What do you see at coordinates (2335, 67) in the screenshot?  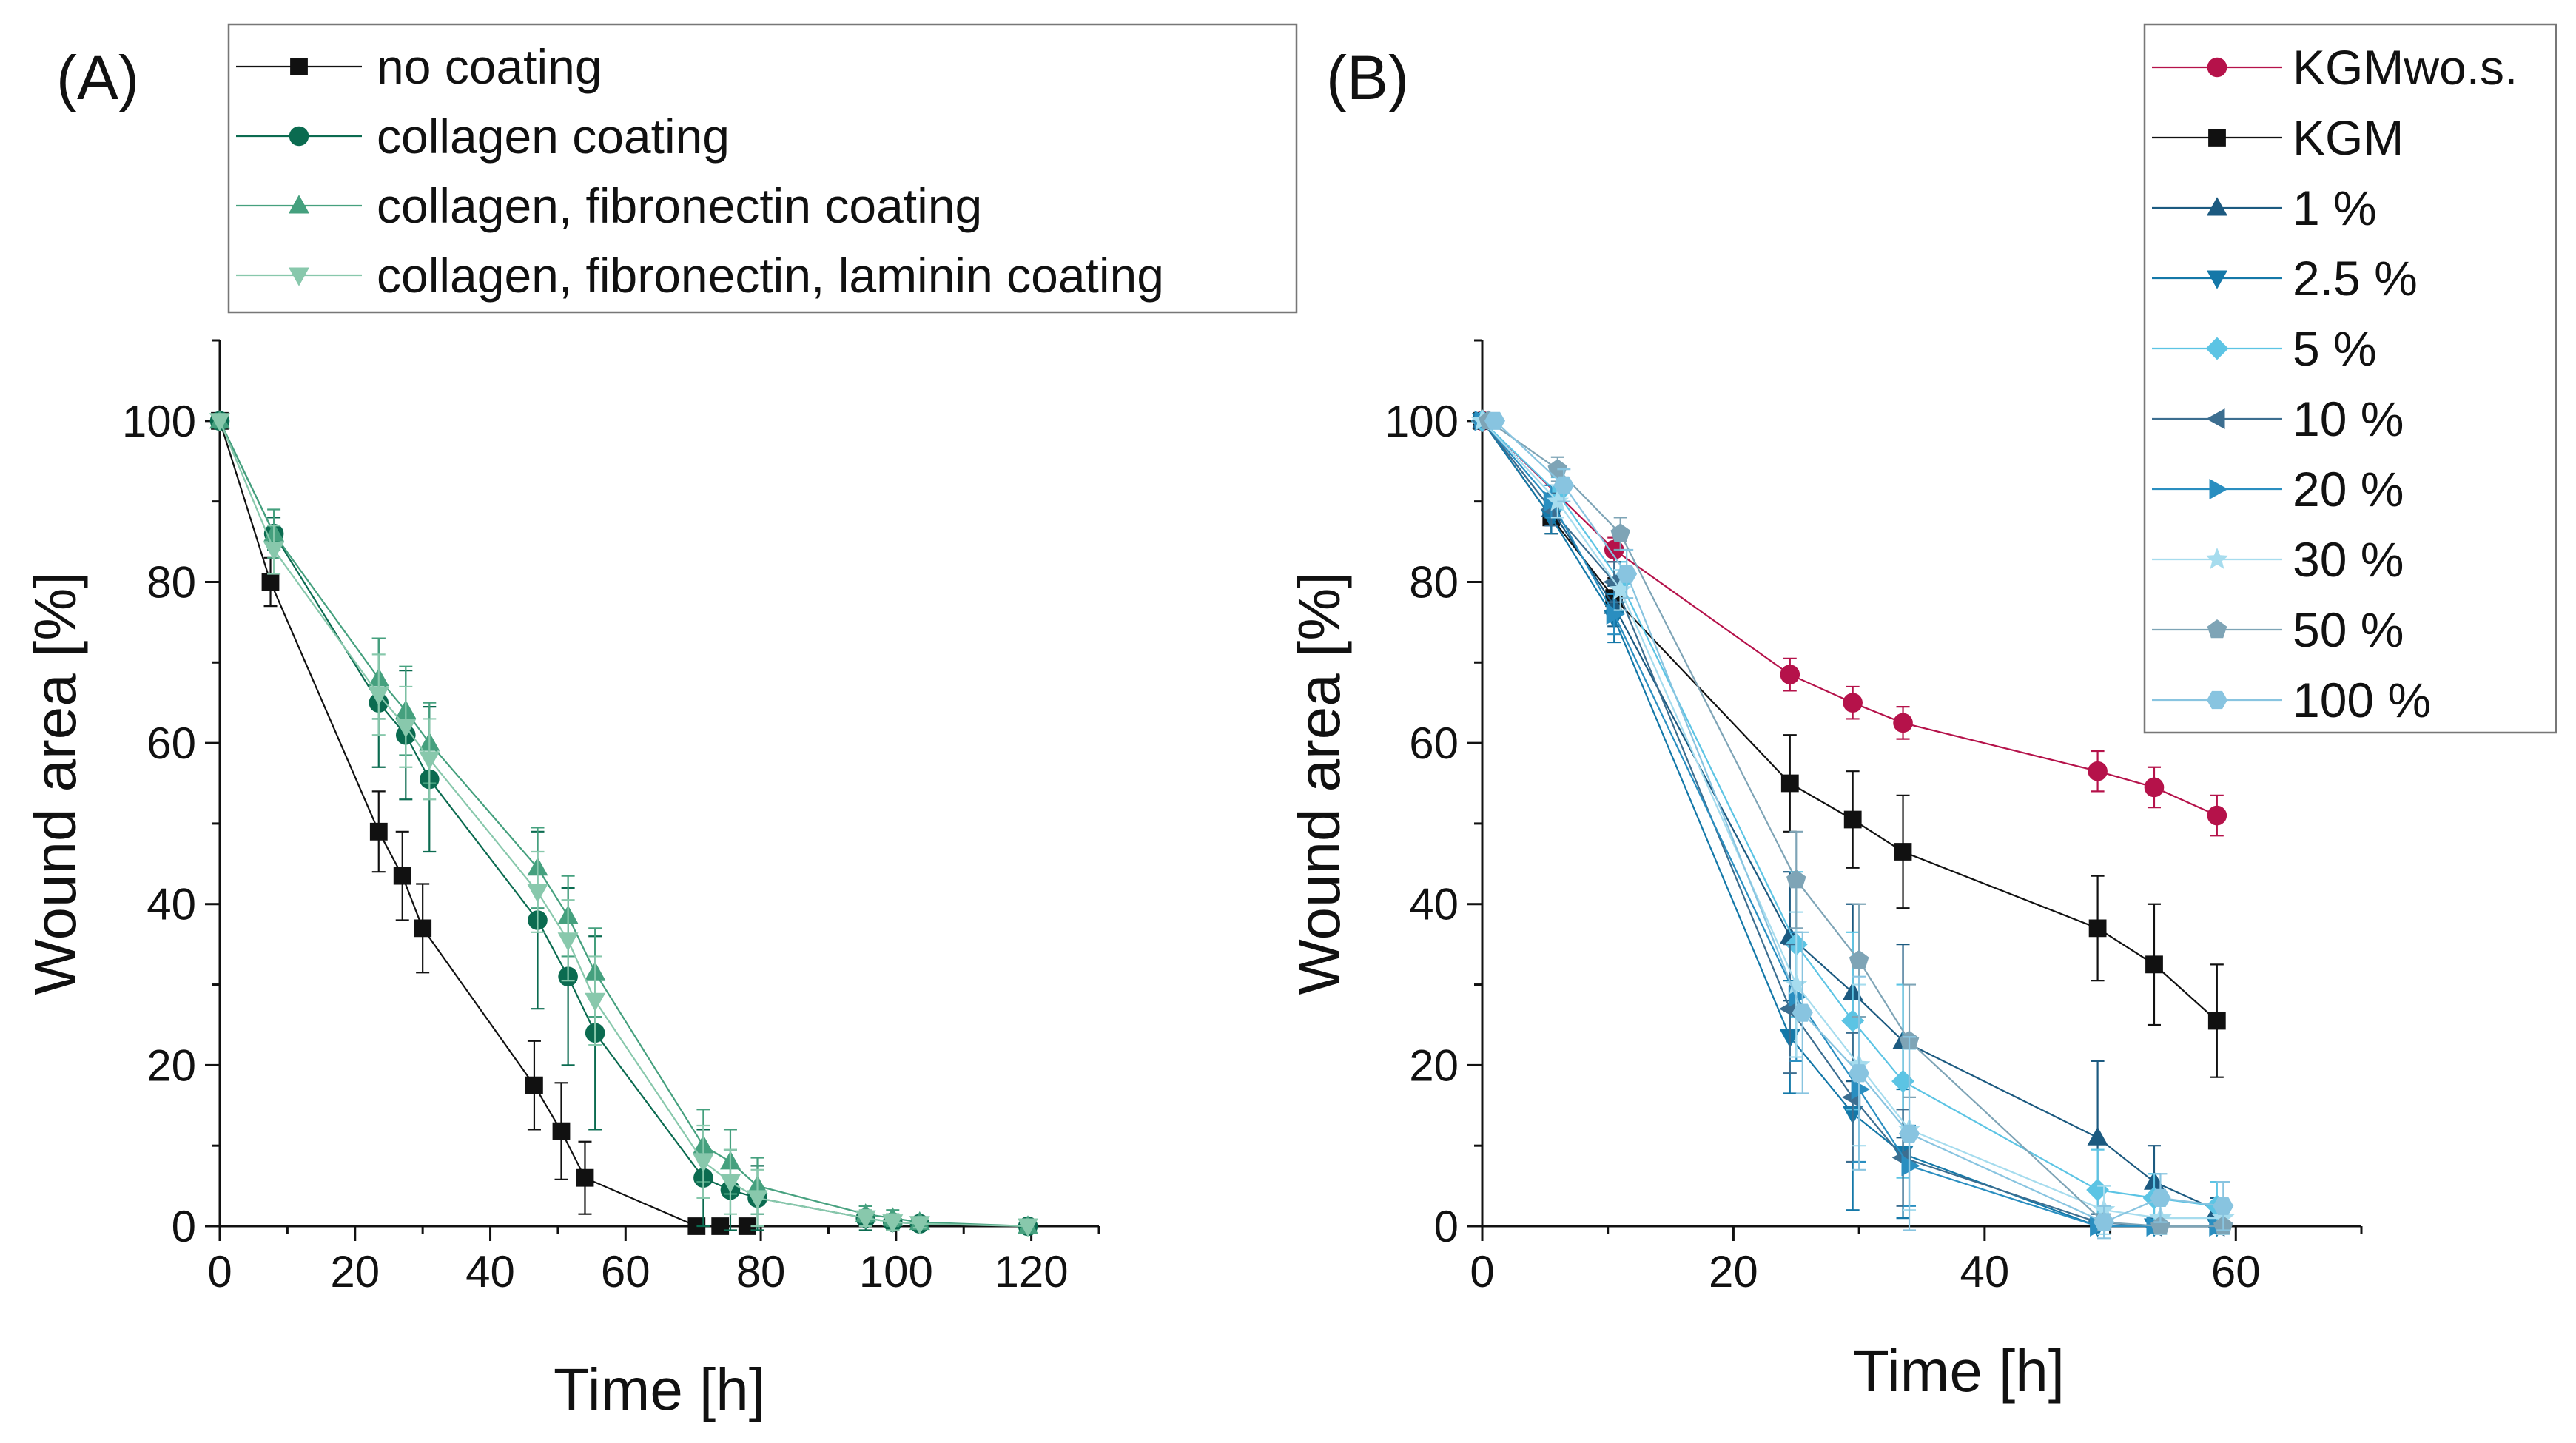 I see `panel-b-legend-item: KGMwo.s.` at bounding box center [2335, 67].